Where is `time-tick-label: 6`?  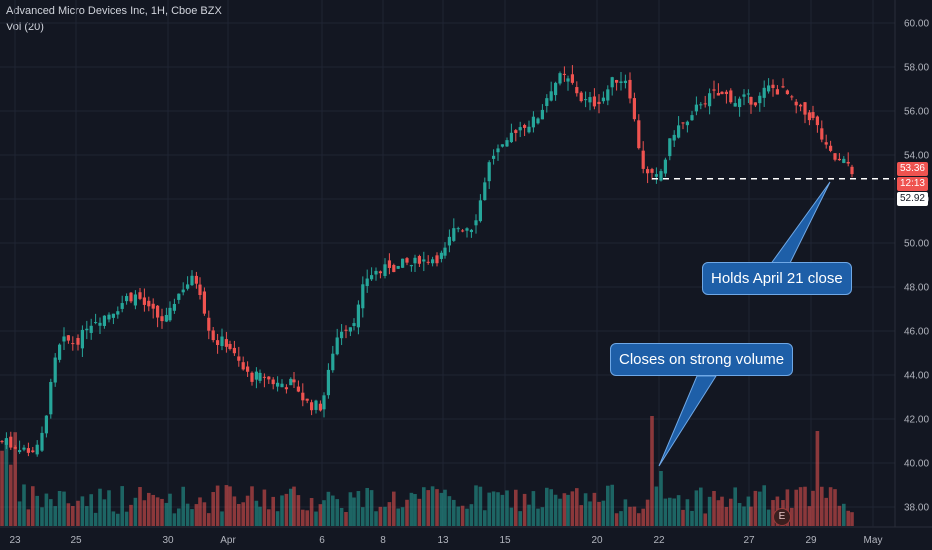 time-tick-label: 6 is located at coordinates (322, 540).